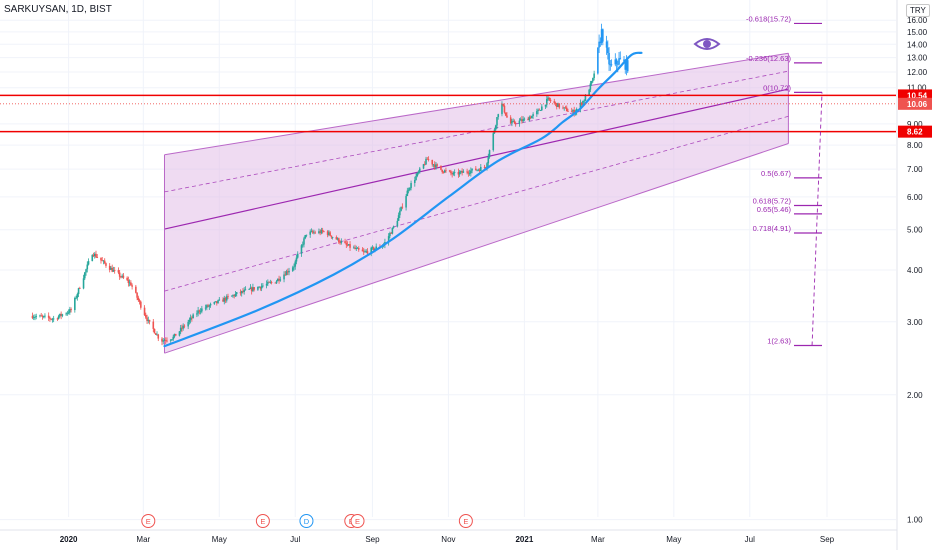 Image resolution: width=932 pixels, height=550 pixels. Describe the element at coordinates (524, 539) in the screenshot. I see `time-tick-label: 2021` at that location.